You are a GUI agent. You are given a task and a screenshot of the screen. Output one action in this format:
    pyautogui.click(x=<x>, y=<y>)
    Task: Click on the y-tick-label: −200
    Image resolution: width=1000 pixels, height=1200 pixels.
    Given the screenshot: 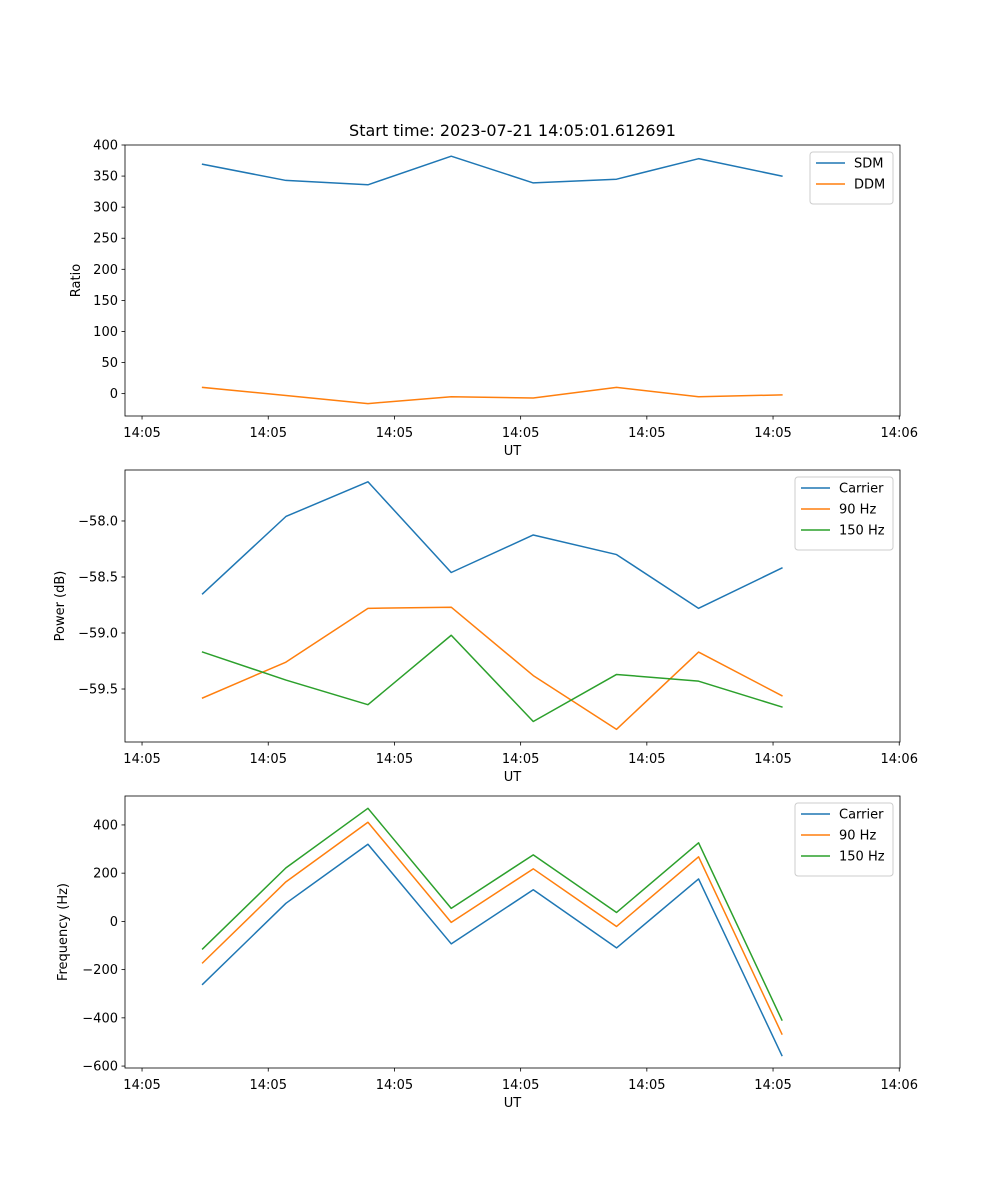 What is the action you would take?
    pyautogui.click(x=100, y=970)
    